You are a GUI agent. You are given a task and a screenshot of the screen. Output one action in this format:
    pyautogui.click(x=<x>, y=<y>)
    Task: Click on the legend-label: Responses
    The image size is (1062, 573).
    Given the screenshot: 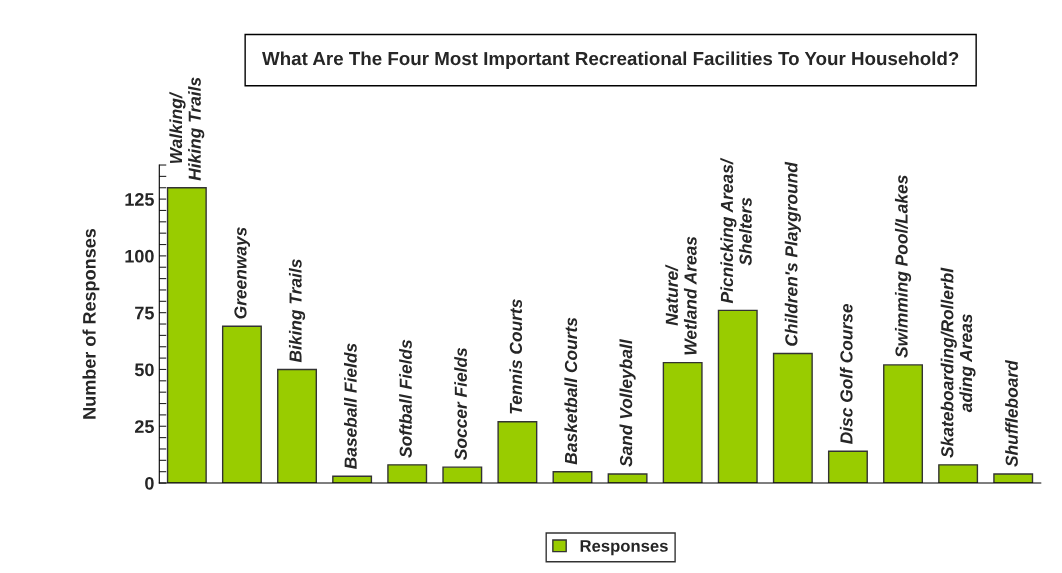 What is the action you would take?
    pyautogui.click(x=624, y=548)
    